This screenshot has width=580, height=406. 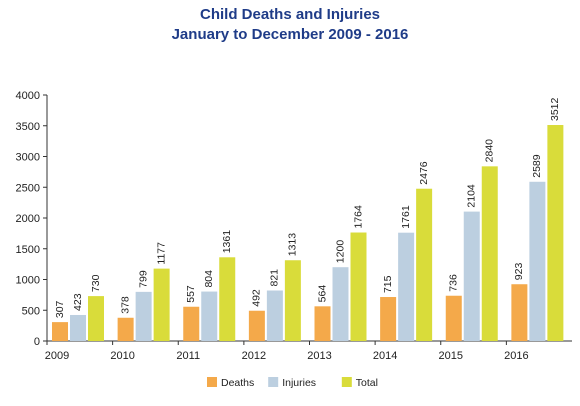 What do you see at coordinates (209, 279) in the screenshot?
I see `value-label-injuries-2011: 804` at bounding box center [209, 279].